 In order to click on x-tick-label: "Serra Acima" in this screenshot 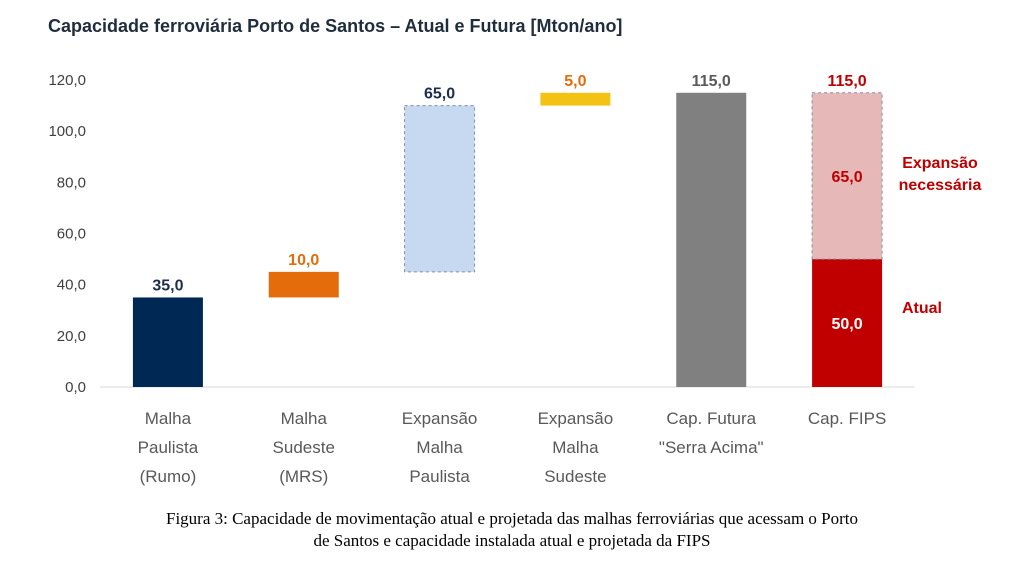, I will do `click(711, 447)`.